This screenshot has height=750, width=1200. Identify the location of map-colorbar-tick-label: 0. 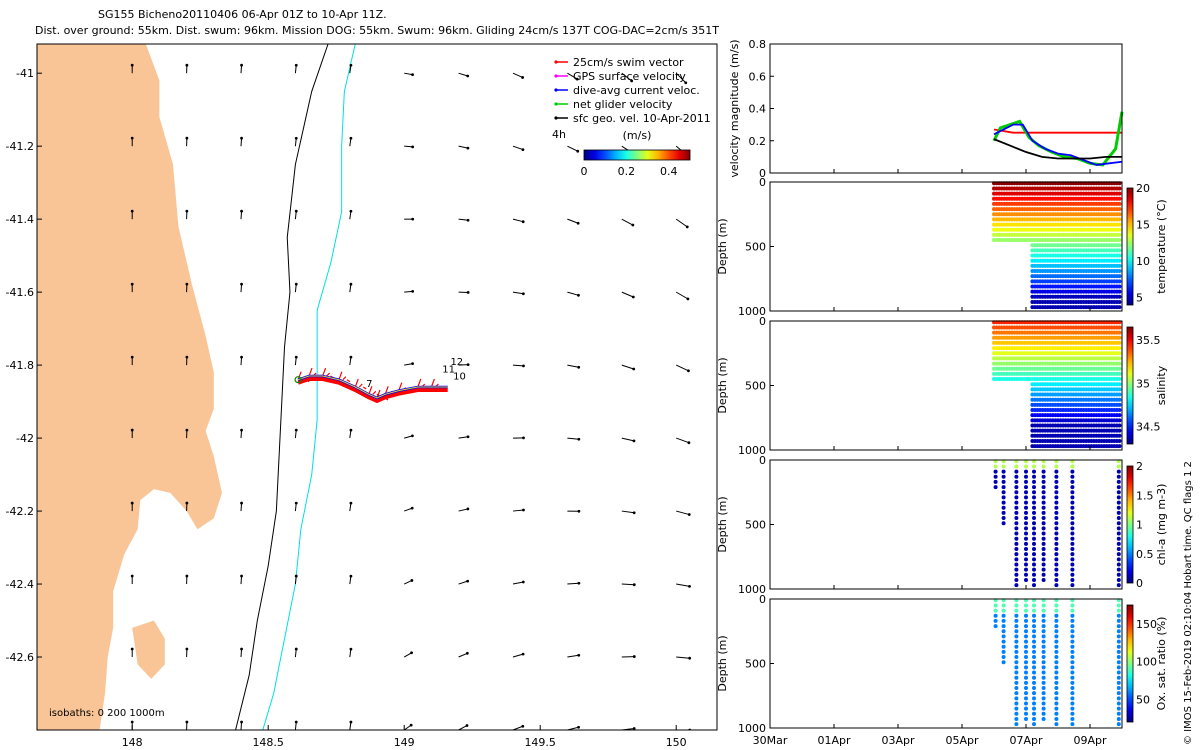
(584, 171).